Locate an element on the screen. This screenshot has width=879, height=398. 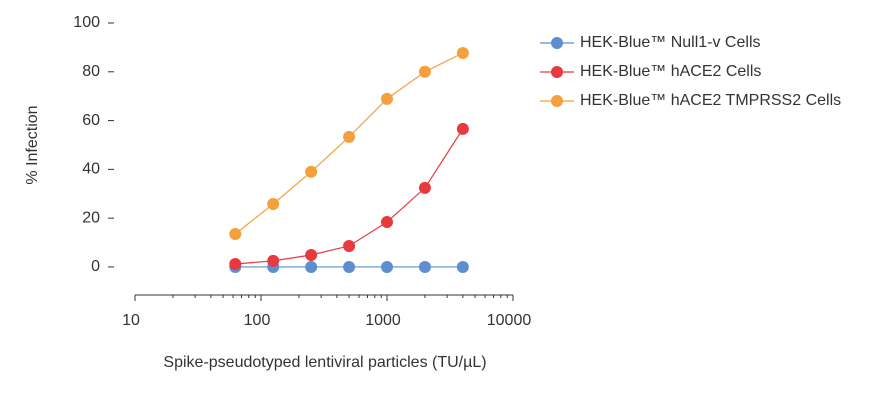
y-tick-label: 40 is located at coordinates (91, 169).